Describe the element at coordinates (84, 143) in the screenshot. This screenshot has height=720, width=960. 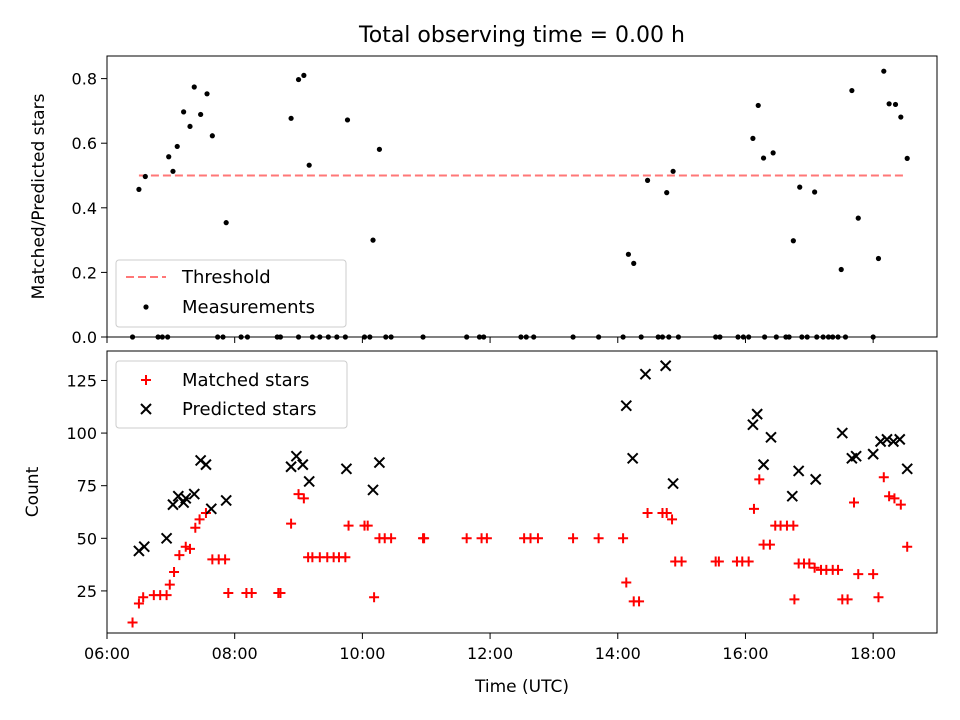
I see `top-y-tick-label: 0.6` at that location.